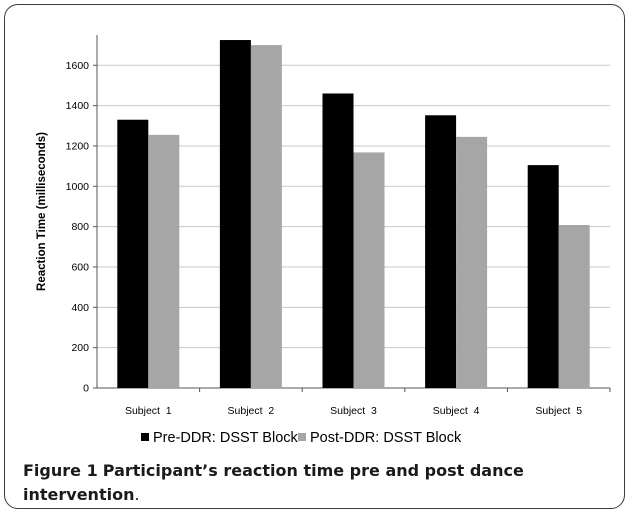 Image resolution: width=633 pixels, height=517 pixels. I want to click on y-tick-label: 1600, so click(78, 66).